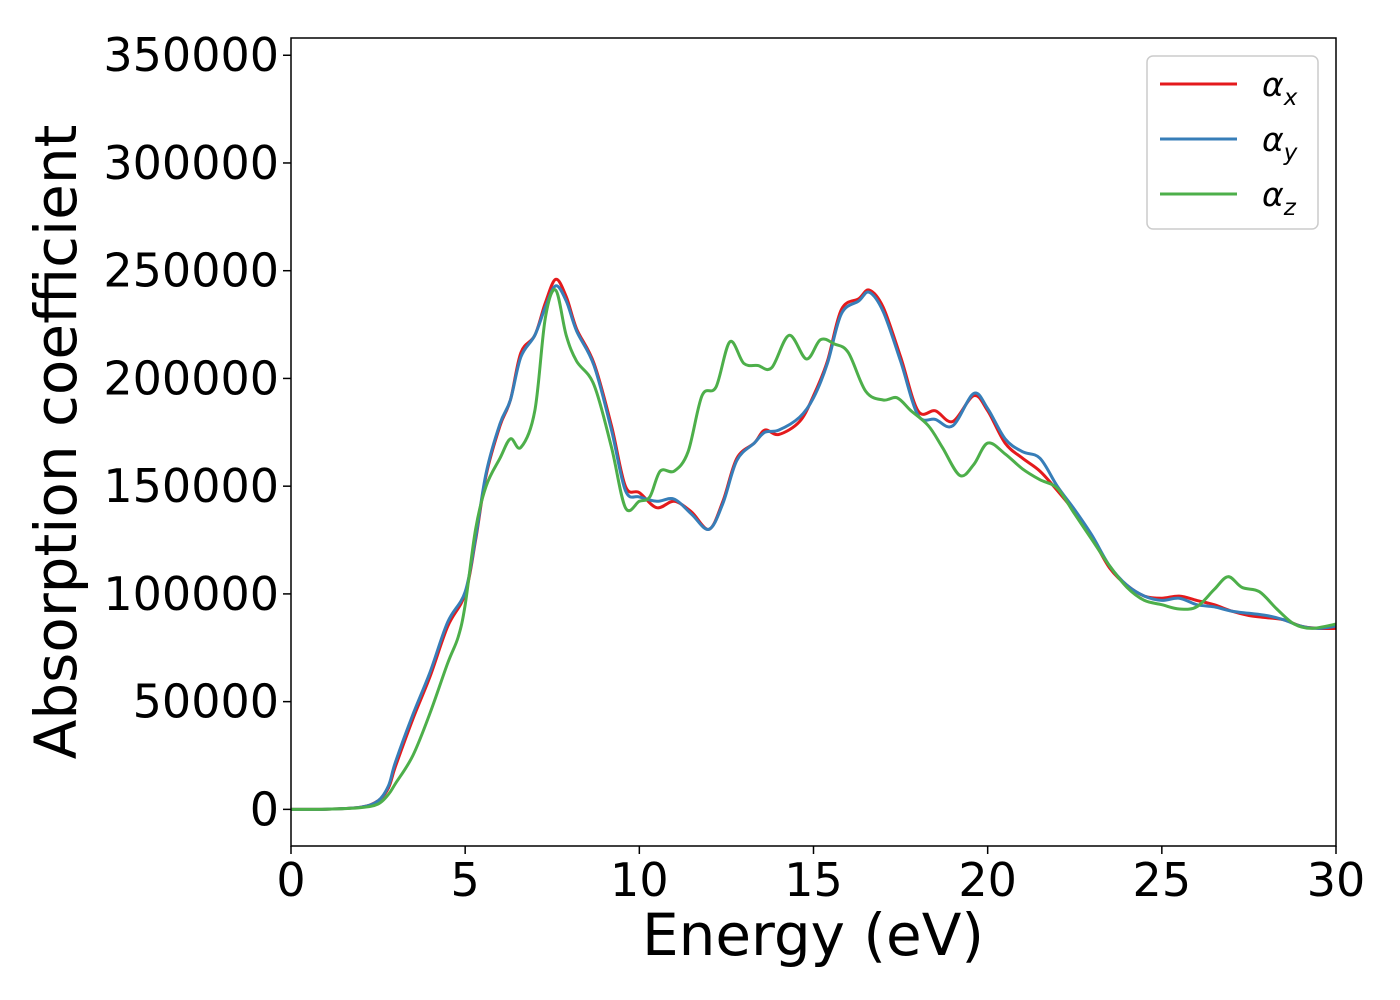  I want to click on x-tick-label: 0, so click(290, 880).